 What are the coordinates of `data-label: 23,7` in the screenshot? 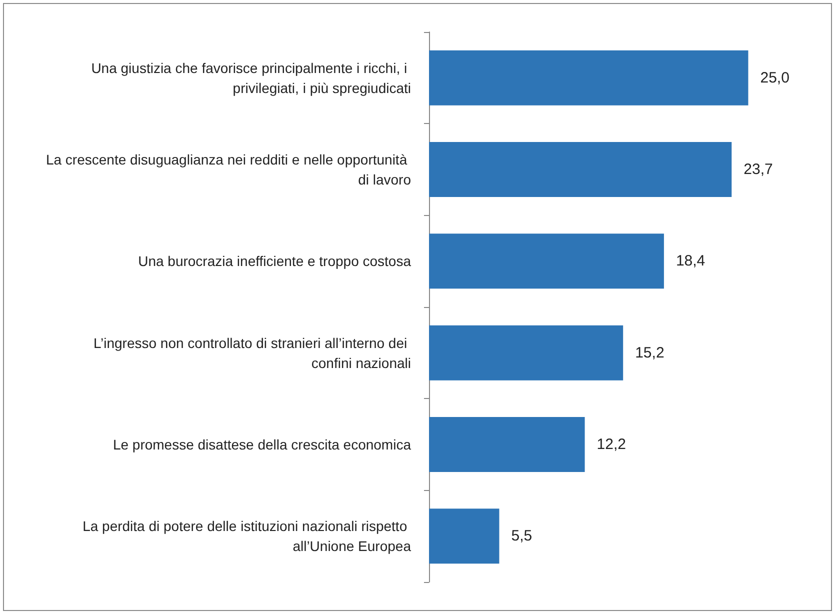 It's located at (758, 169).